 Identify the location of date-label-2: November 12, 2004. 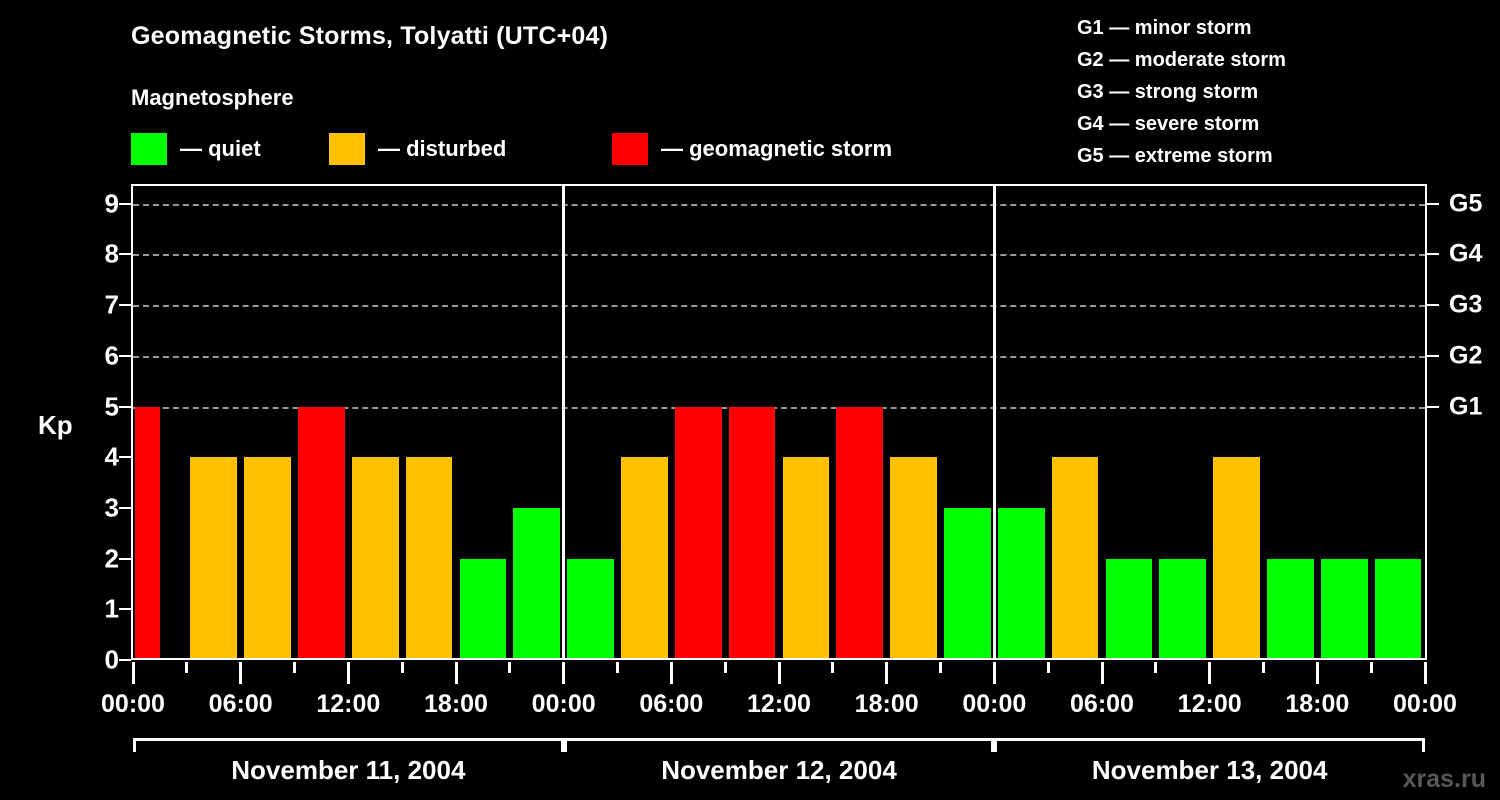
(779, 770).